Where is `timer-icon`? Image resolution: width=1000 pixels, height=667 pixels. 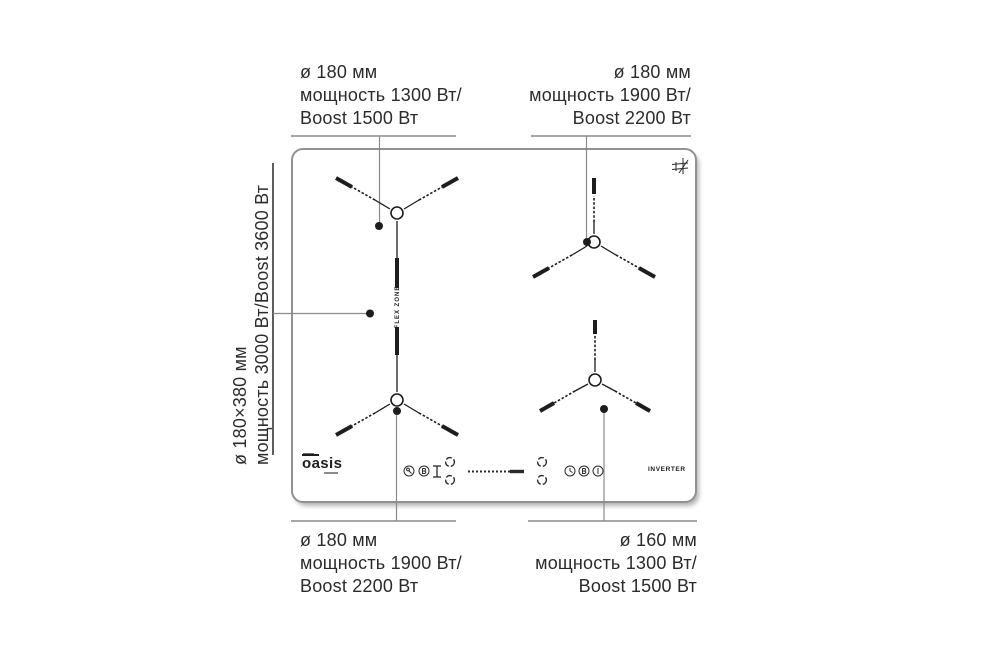 timer-icon is located at coordinates (570, 471).